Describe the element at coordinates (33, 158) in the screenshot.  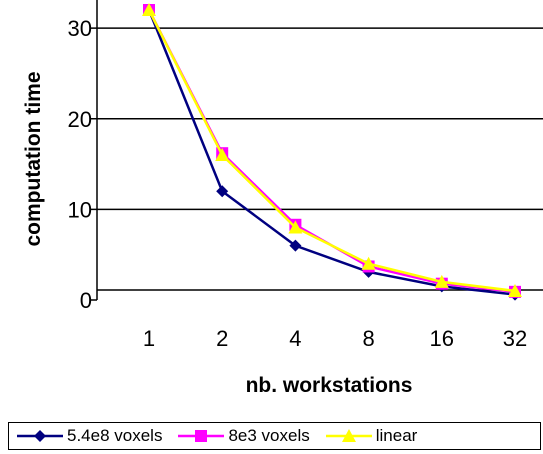
I see `y-axis-label: computation time` at that location.